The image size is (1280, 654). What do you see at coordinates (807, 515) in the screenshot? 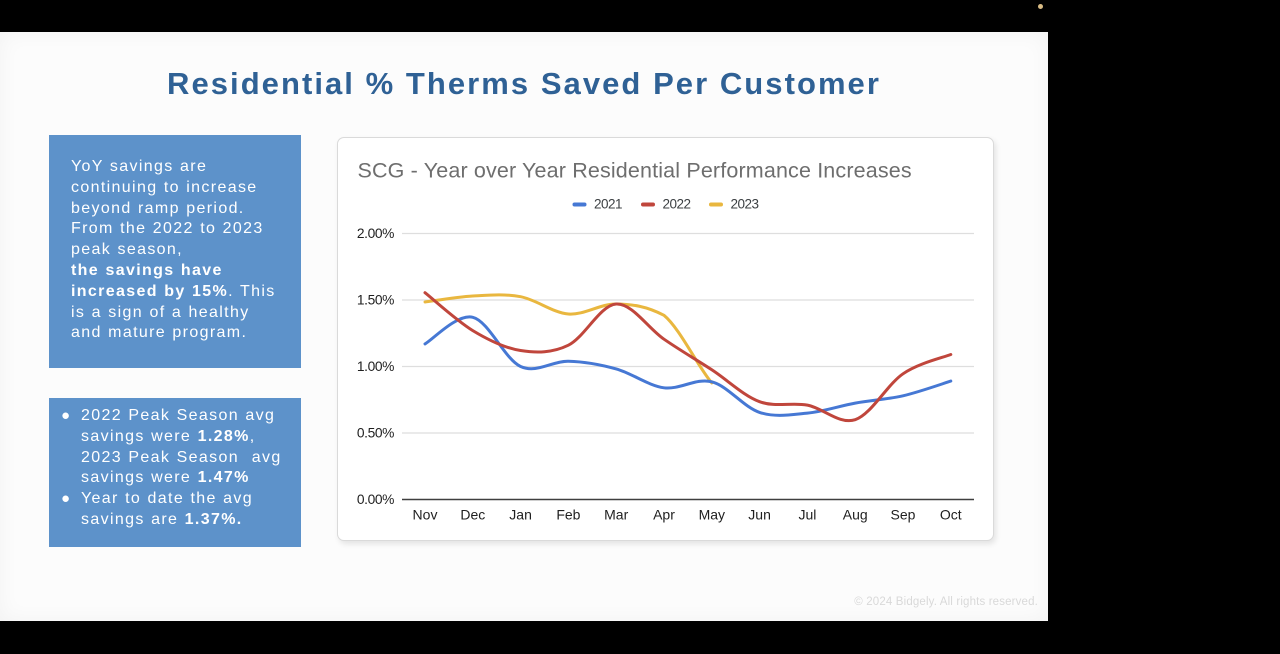
I see `svg-text: Jul` at bounding box center [807, 515].